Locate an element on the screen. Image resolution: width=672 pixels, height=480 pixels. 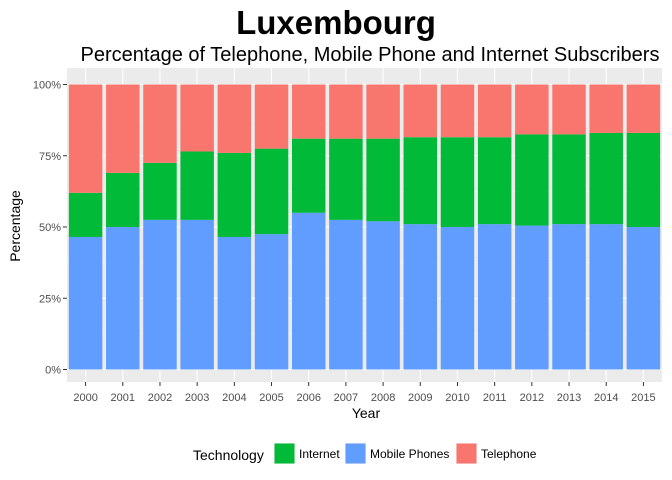
bar-telephone-2005 is located at coordinates (271, 116).